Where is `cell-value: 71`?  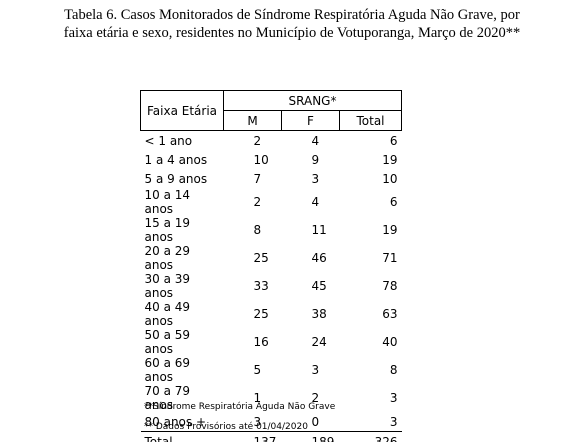
cell-value: 71 is located at coordinates (390, 258).